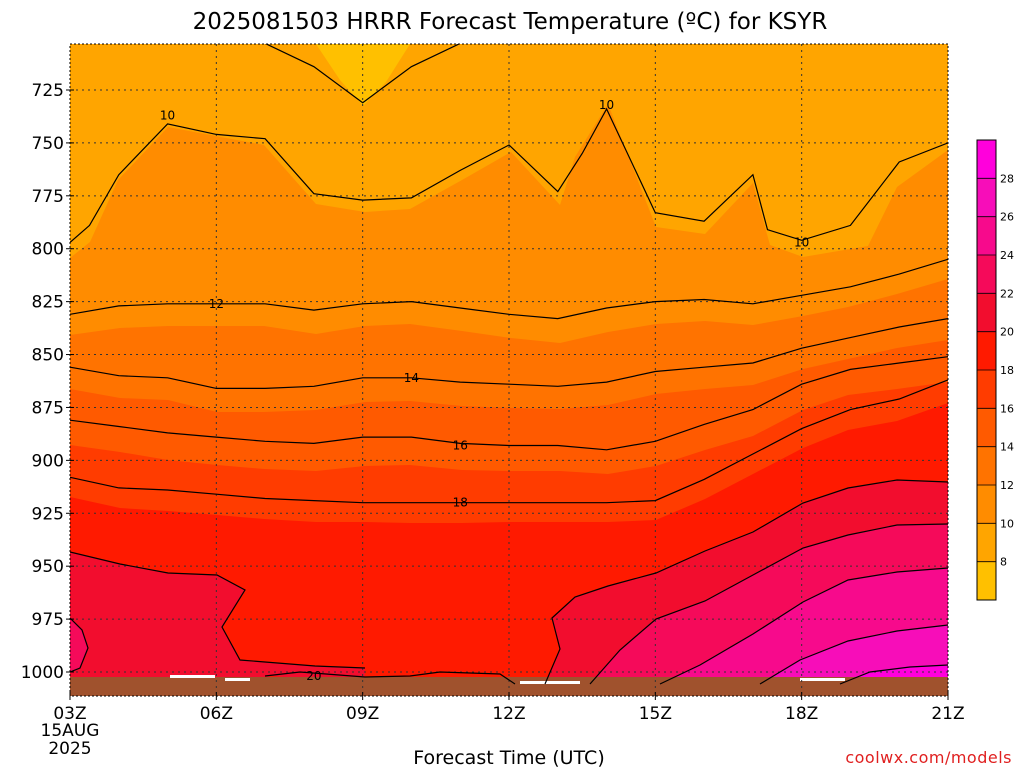 The height and width of the screenshot is (768, 1024). Describe the element at coordinates (1007, 523) in the screenshot. I see `colorbar-tick-label: 10` at that location.